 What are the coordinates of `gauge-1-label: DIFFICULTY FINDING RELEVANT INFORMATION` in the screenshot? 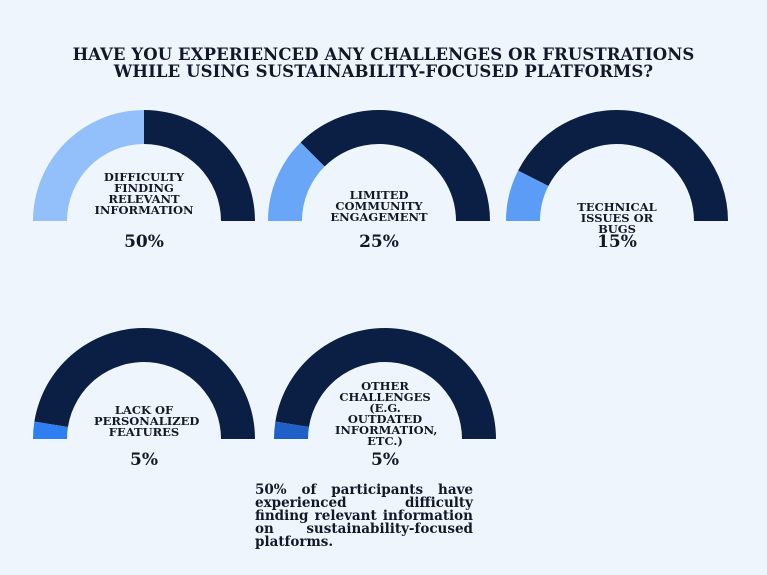 It's located at (144, 193).